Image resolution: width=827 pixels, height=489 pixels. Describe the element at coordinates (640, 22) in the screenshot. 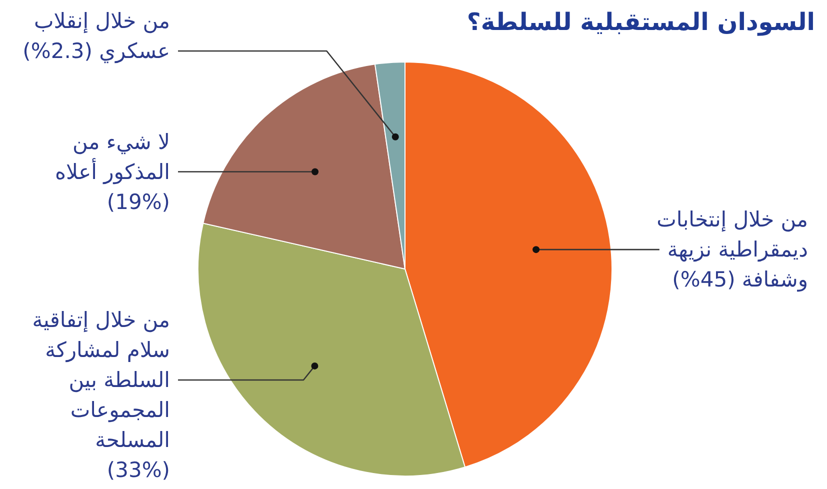

I see `title: السودان المستقبلية للسلطة؟` at that location.